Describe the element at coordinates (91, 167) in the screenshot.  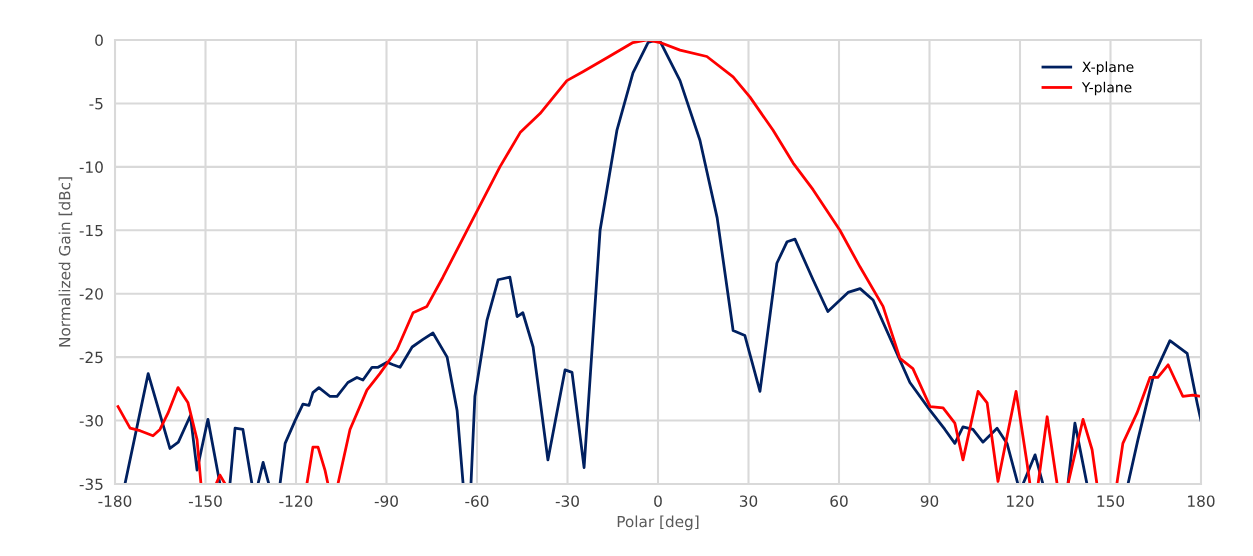
I see `y-tick-label: -10` at that location.